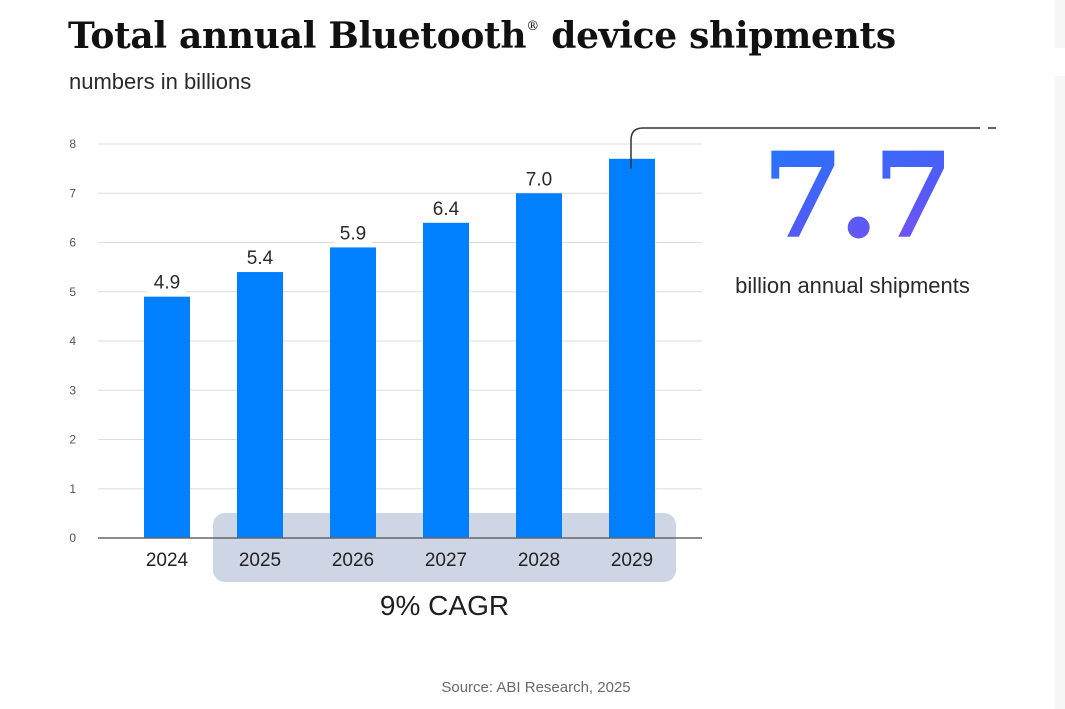 Image resolution: width=1065 pixels, height=709 pixels. I want to click on y-tick-label: 2, so click(72, 440).